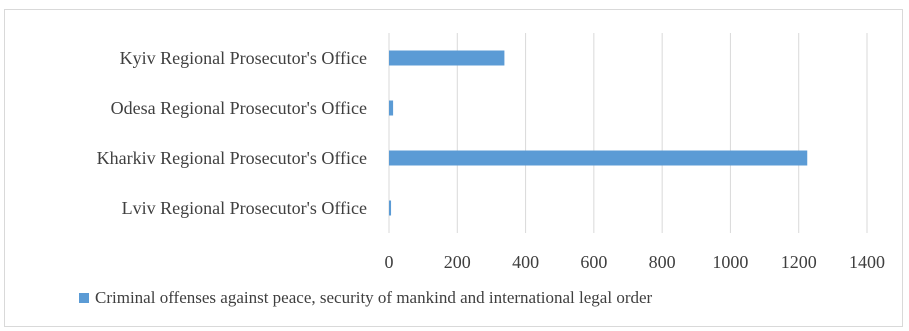  I want to click on x-tick-label: 1400, so click(867, 262).